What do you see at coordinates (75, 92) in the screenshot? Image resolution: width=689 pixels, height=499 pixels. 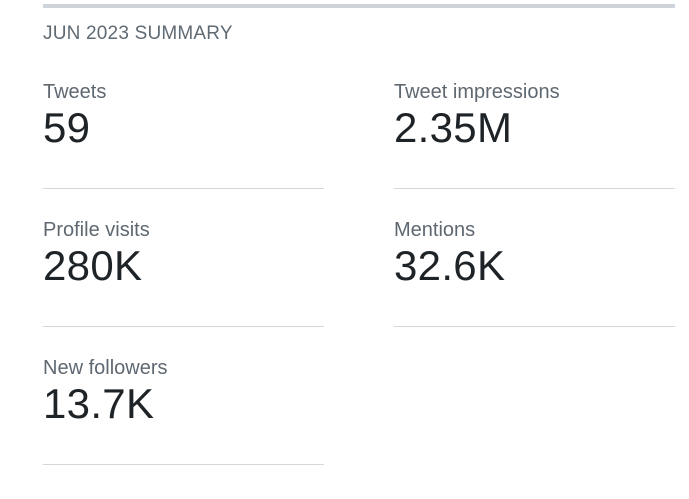 I see `stat-label: Tweets` at bounding box center [75, 92].